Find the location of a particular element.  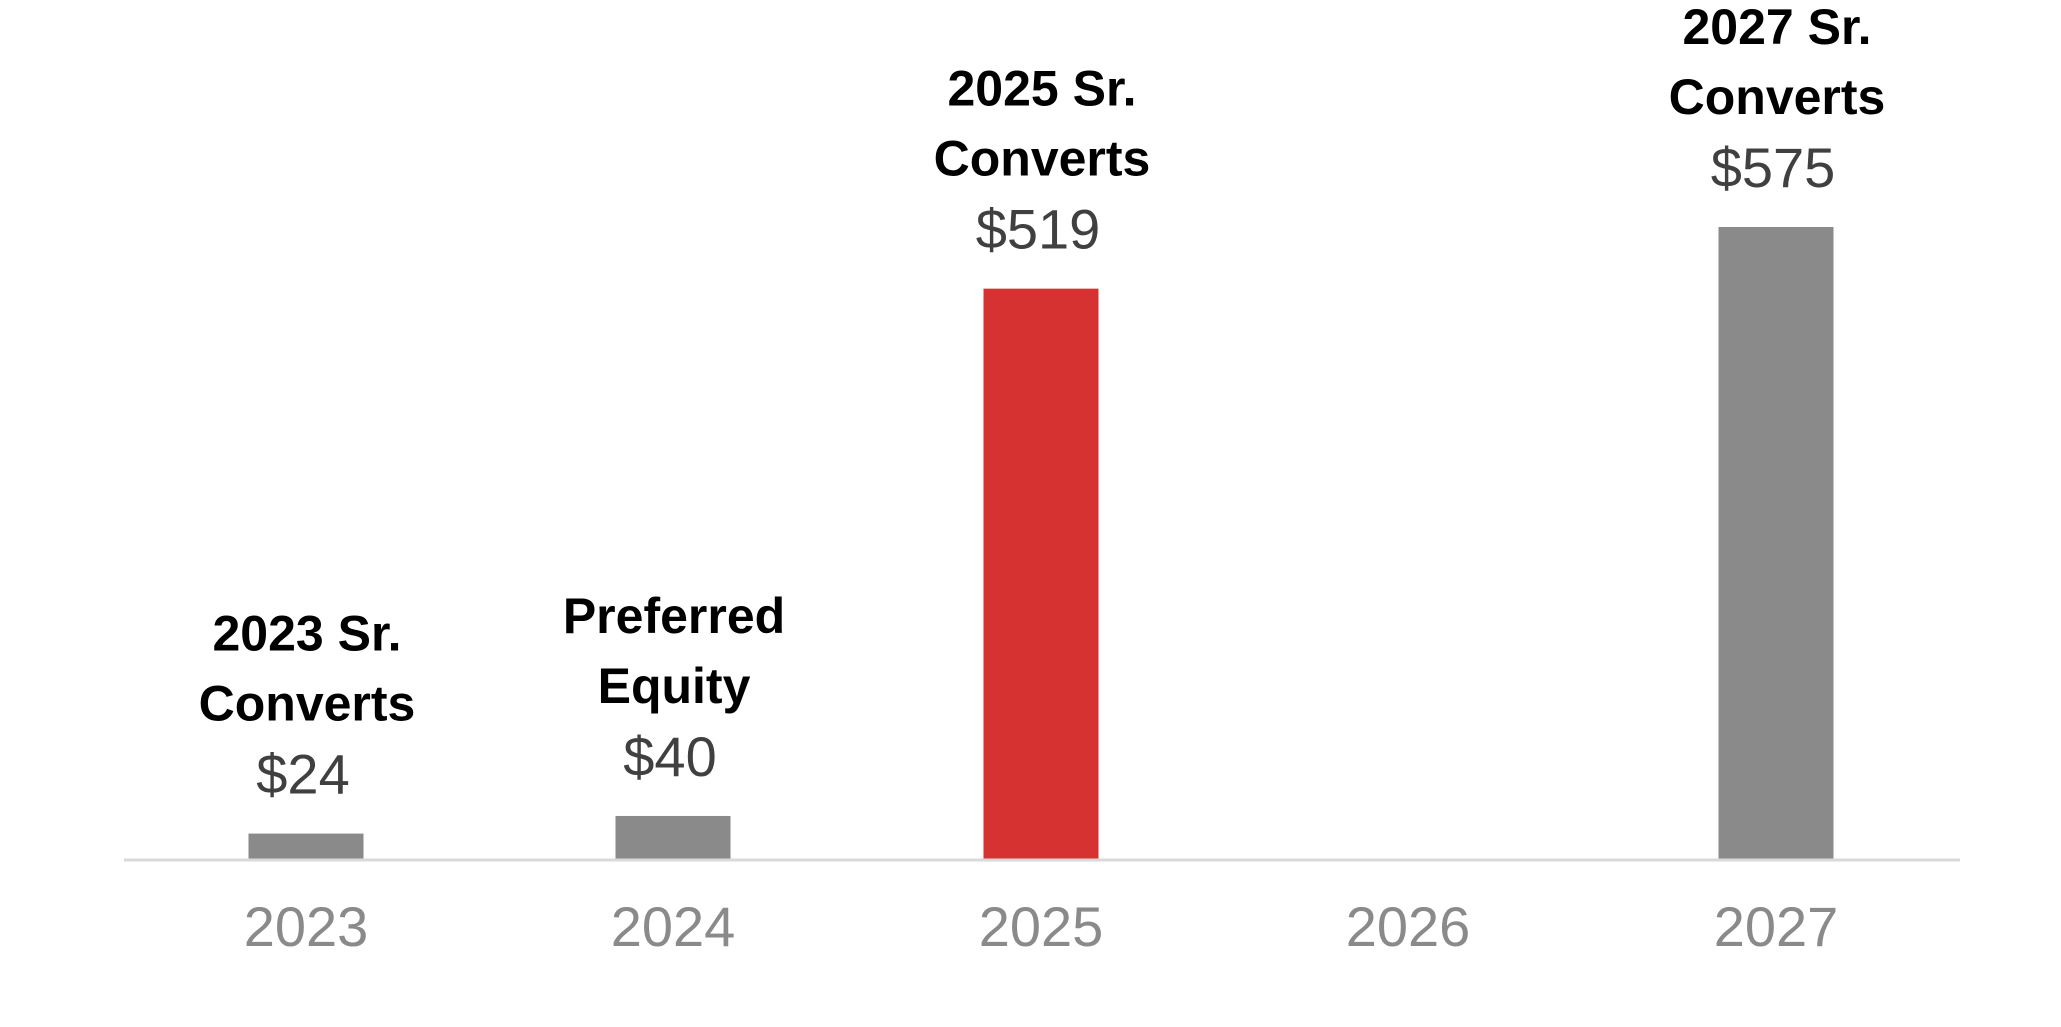

x-tick-label-2027: 2027 is located at coordinates (1776, 926).